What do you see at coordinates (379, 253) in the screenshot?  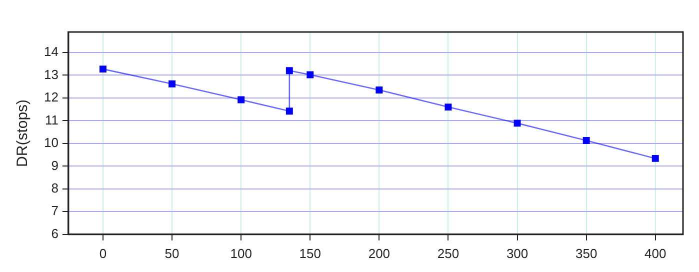 I see `x-tick-label: 200` at bounding box center [379, 253].